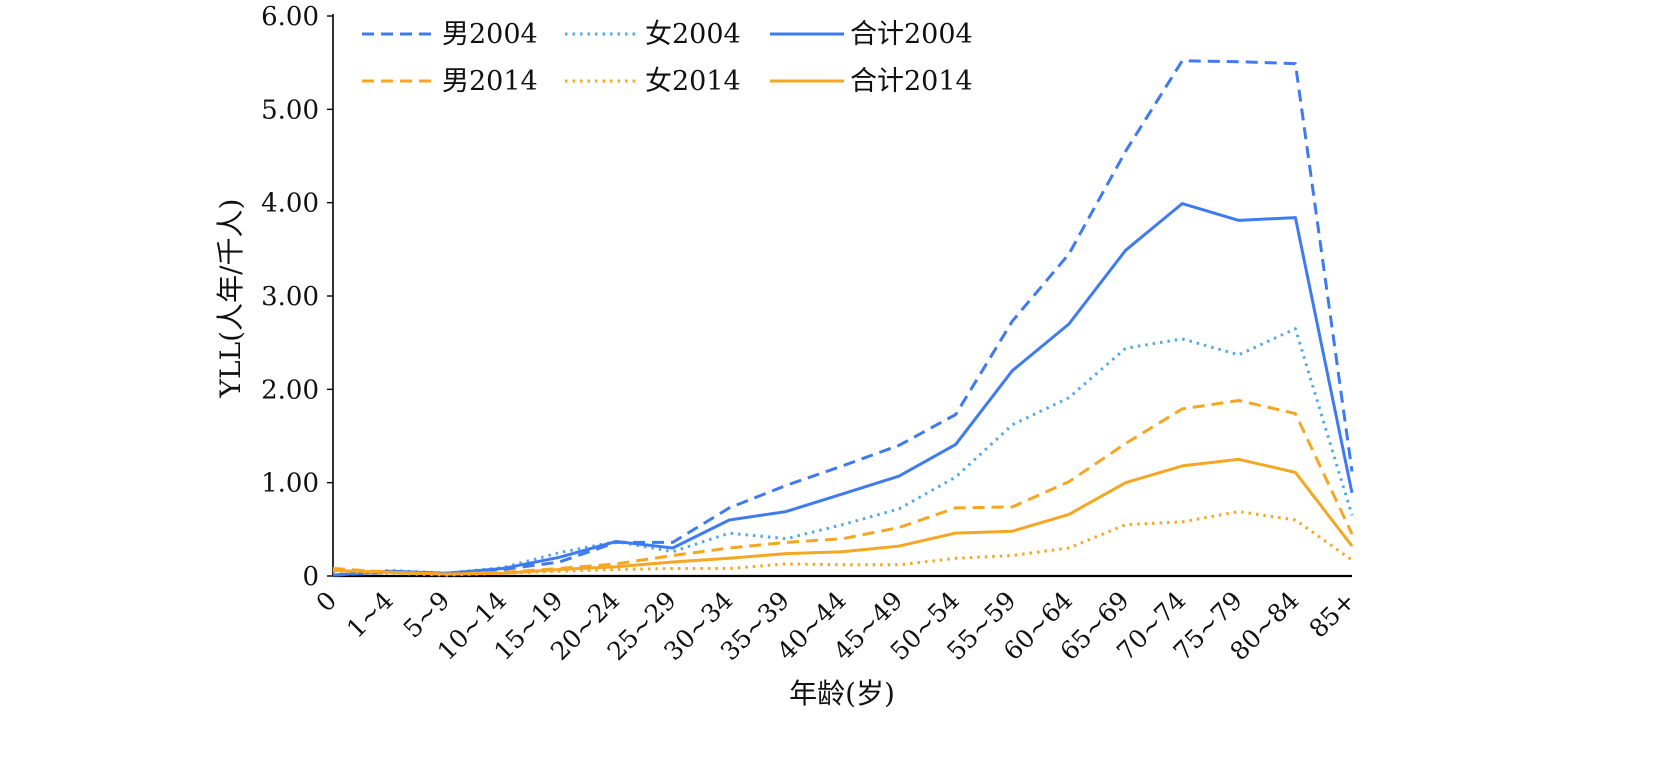 Image resolution: width=1654 pixels, height=758 pixels. What do you see at coordinates (1332, 615) in the screenshot?
I see `x-tick-label: 85+` at bounding box center [1332, 615].